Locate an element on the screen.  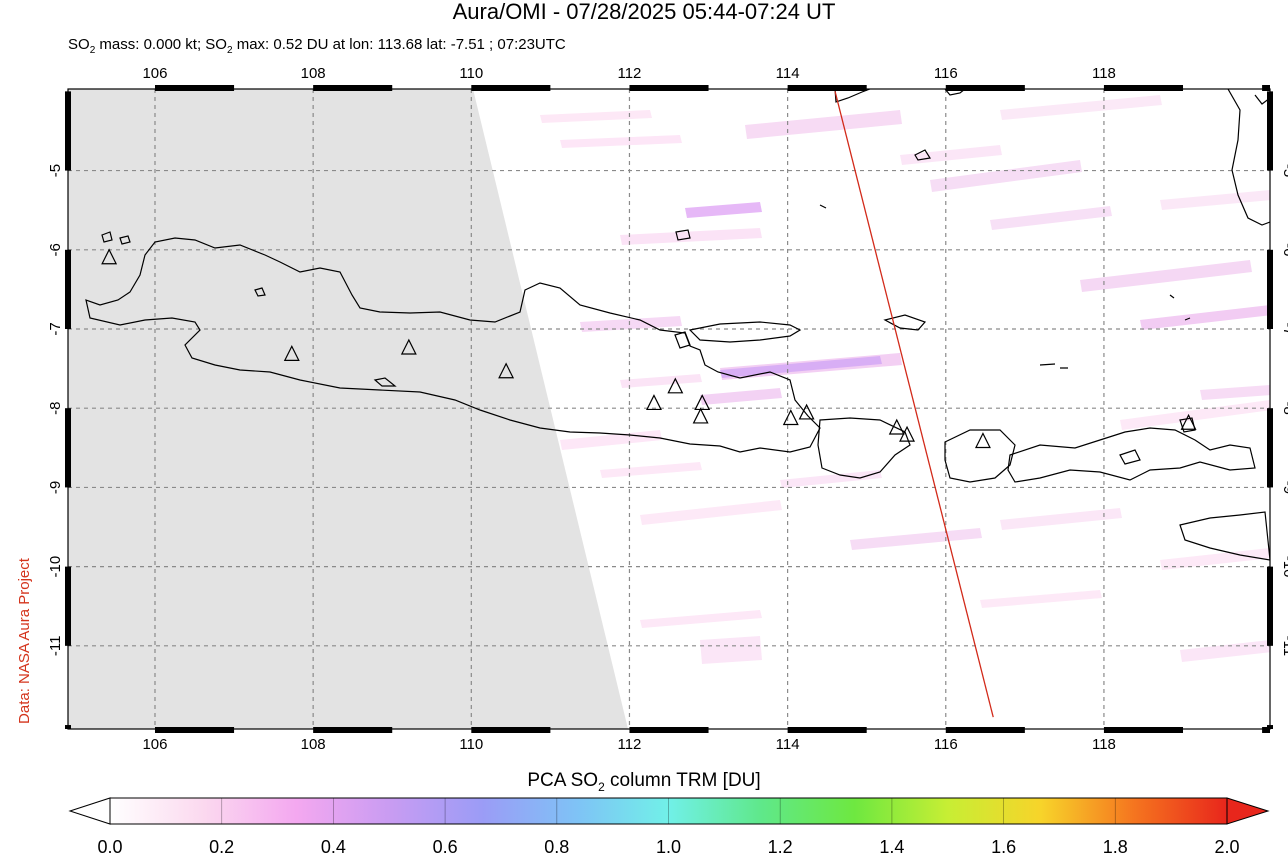
lon-tick-label-top: 110 is located at coordinates (471, 73).